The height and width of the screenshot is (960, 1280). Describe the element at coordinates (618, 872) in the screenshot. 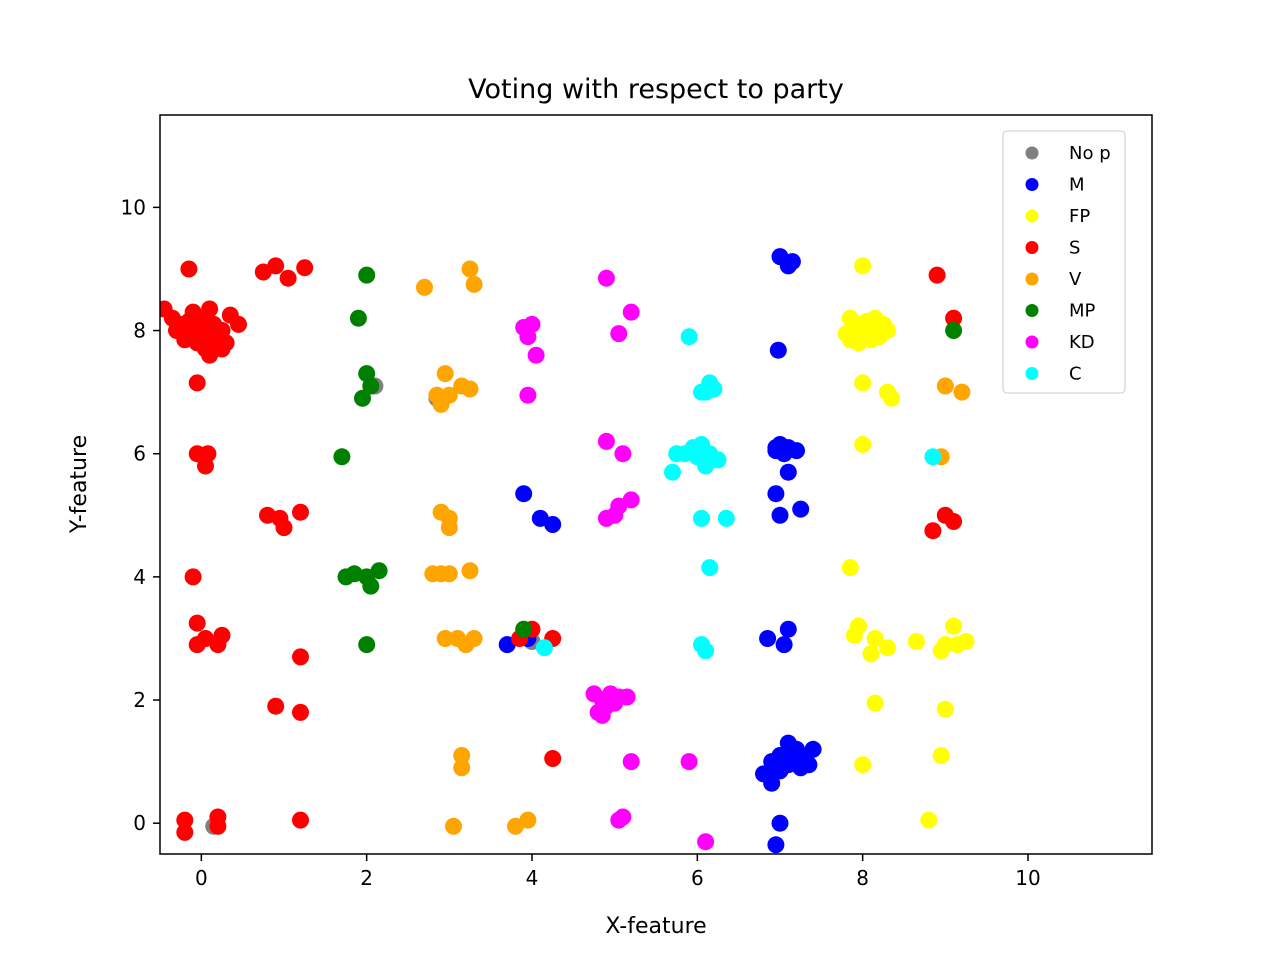

I see `x-axis: 0 2 4 6 8 10` at that location.